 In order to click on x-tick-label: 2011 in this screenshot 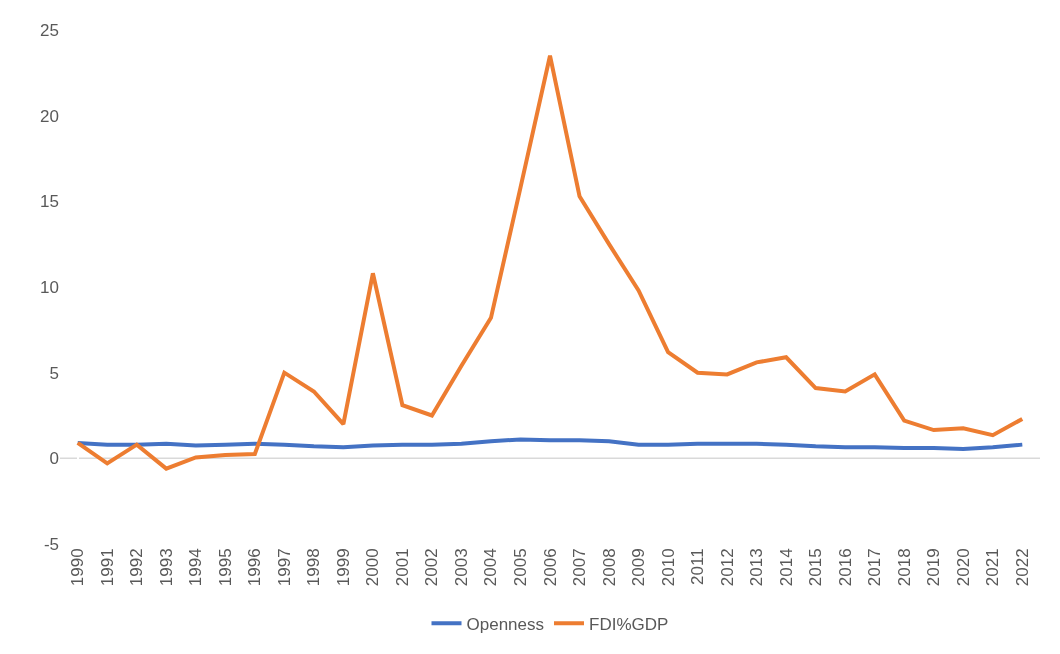, I will do `click(698, 566)`.